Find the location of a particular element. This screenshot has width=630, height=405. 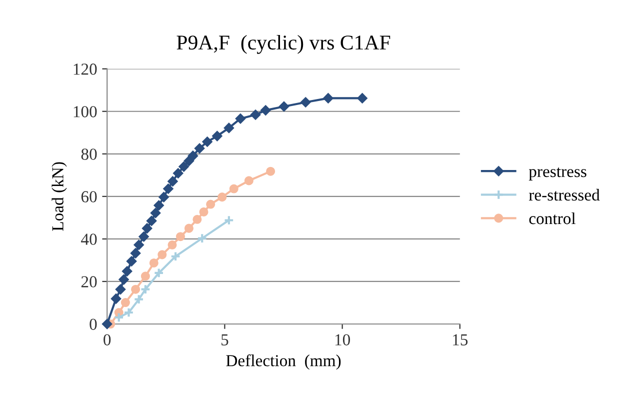

legend-label: prestress is located at coordinates (557, 174).